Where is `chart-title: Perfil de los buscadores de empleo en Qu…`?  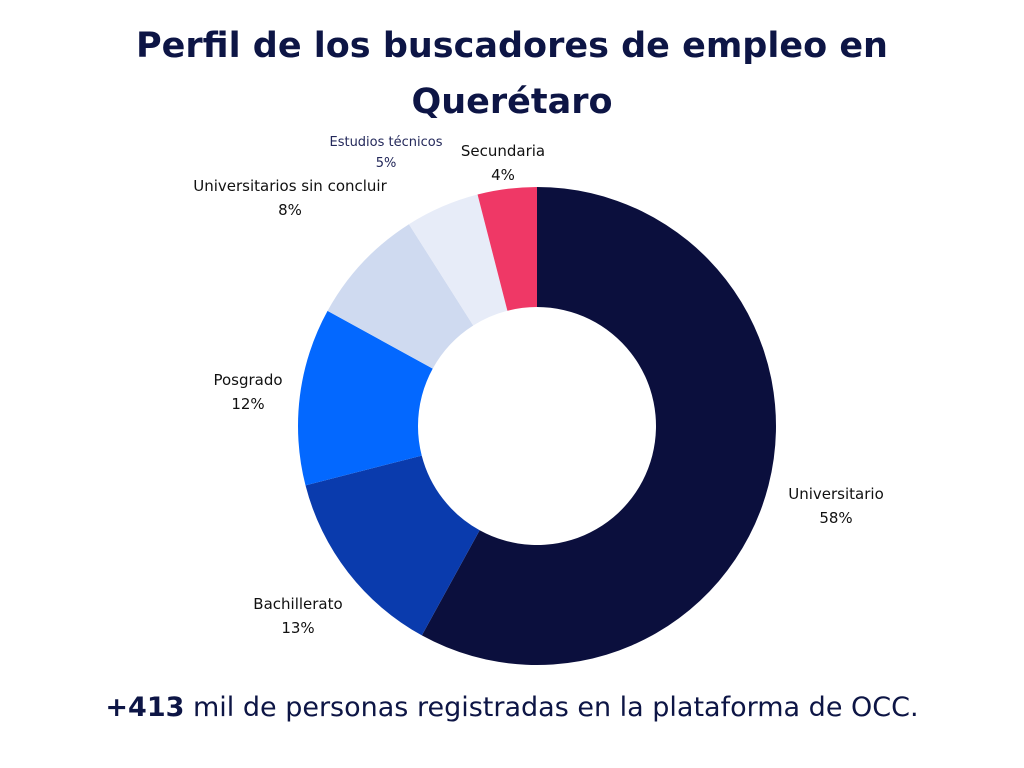 chart-title: Perfil de los buscadores de empleo en Qu… is located at coordinates (512, 74).